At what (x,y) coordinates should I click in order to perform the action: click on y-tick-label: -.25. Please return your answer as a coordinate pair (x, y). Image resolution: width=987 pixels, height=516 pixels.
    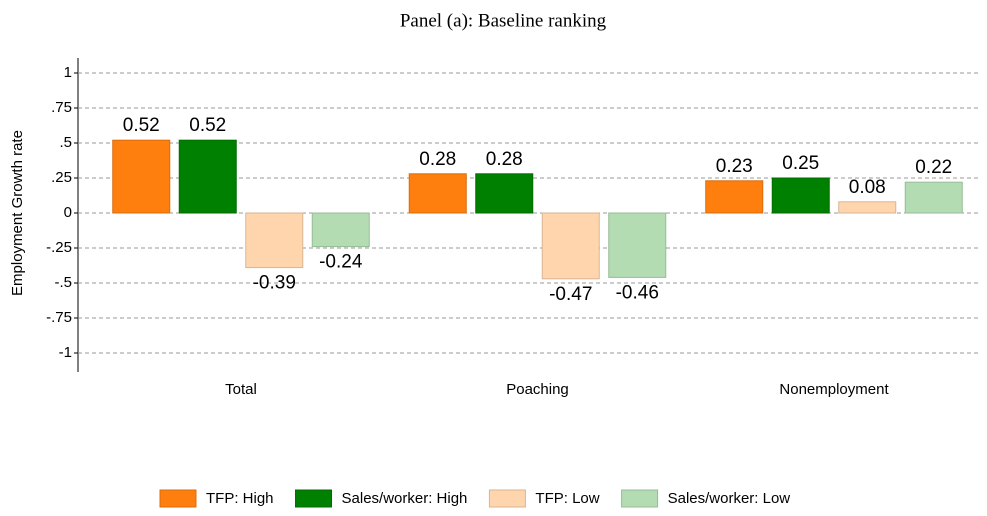
    Looking at the image, I should click on (59, 247).